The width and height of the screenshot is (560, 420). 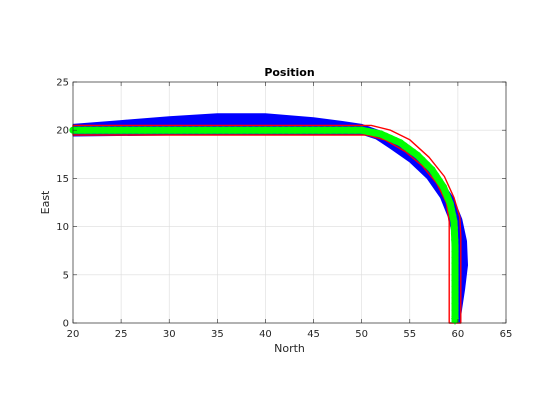 What do you see at coordinates (217, 334) in the screenshot?
I see `x-tick-label: 35` at bounding box center [217, 334].